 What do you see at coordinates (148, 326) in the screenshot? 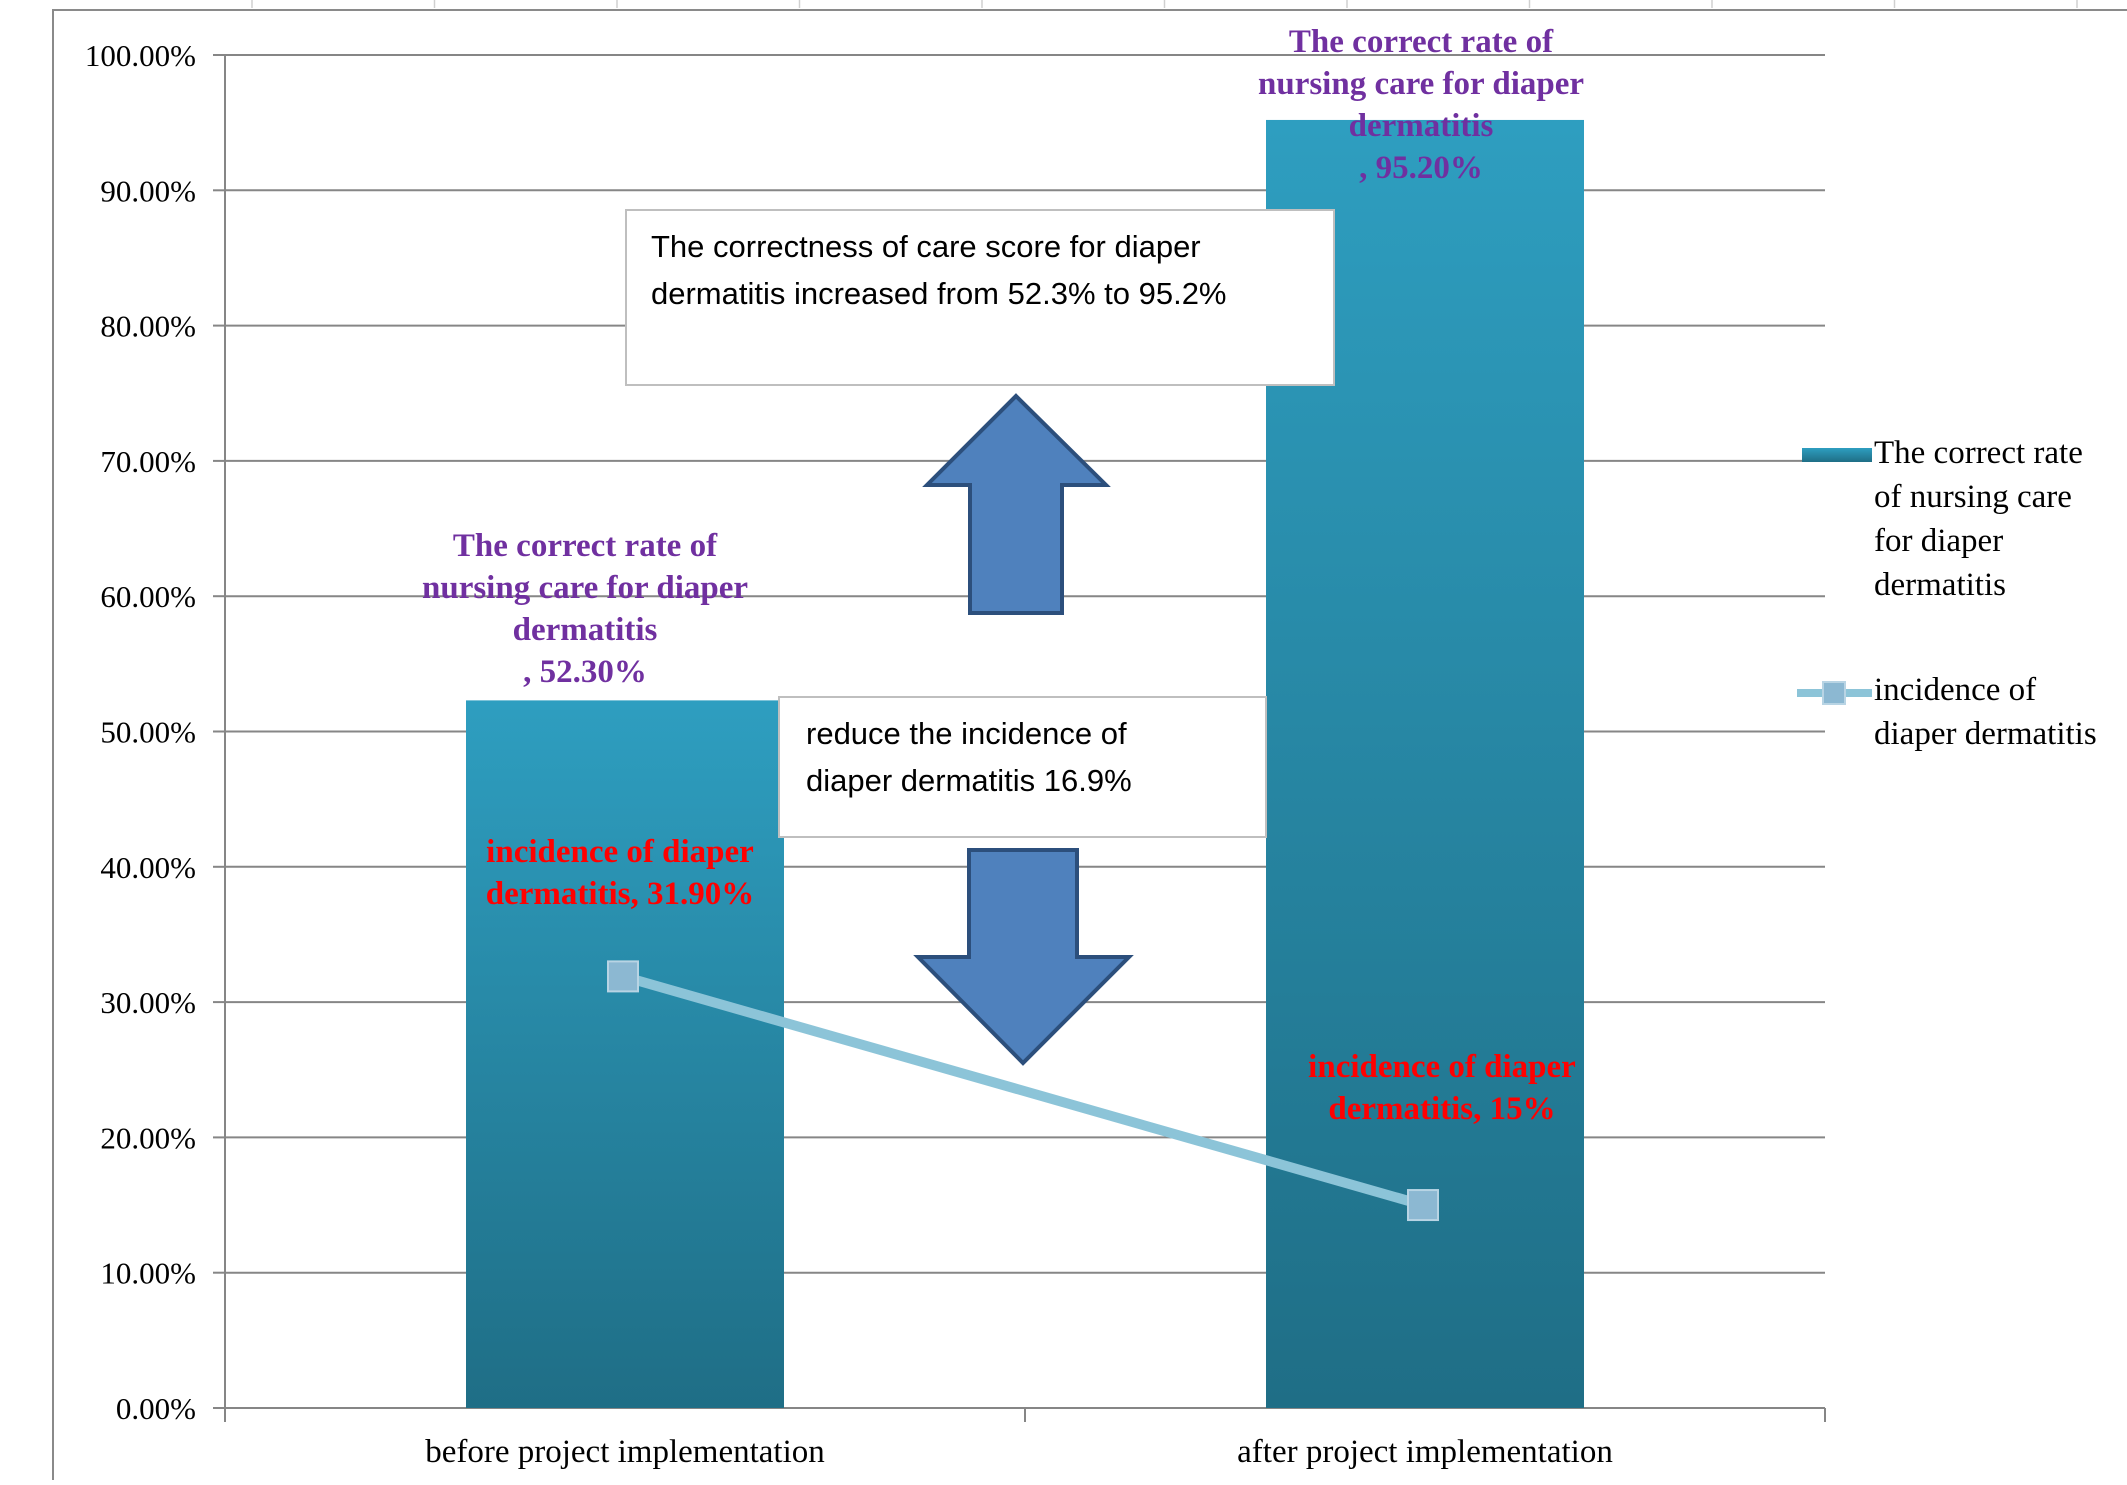
I see `y-tick-label: 80.00%` at bounding box center [148, 326].